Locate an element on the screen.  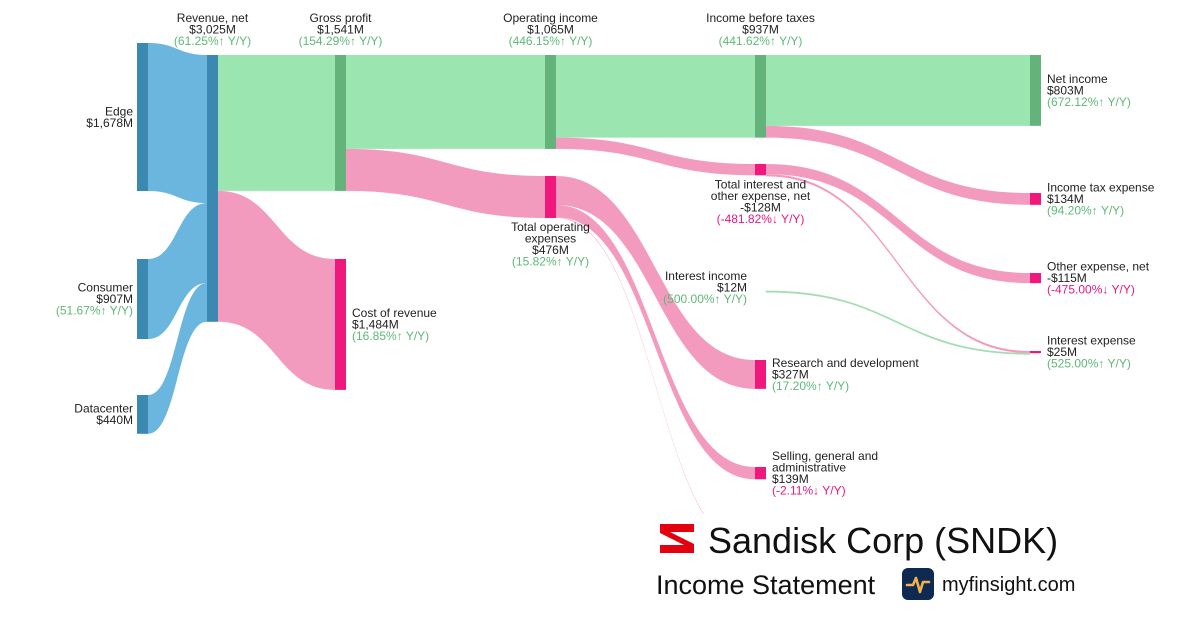
node-sga is located at coordinates (760, 473).